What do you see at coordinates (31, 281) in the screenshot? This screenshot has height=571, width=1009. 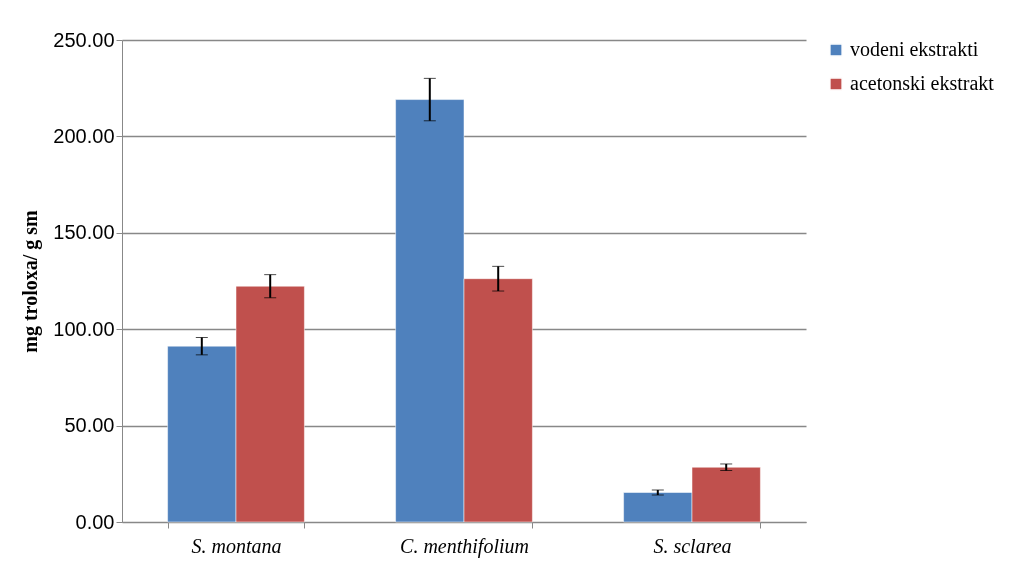 I see `y-axis-title: mg troloxa/ g sm` at bounding box center [31, 281].